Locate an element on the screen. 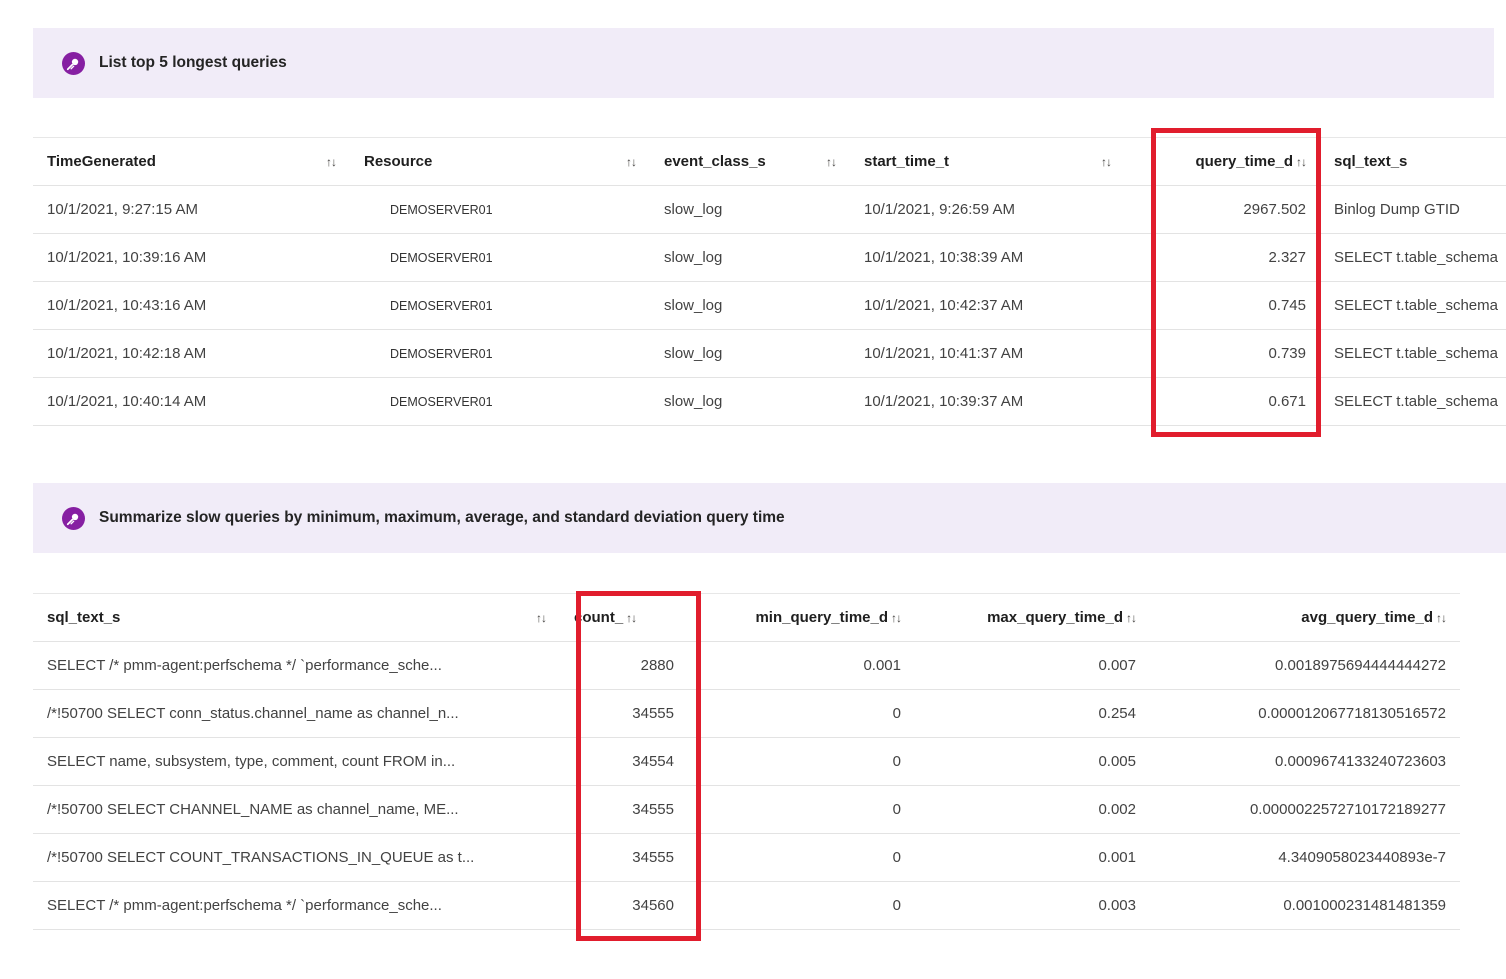  table-cell: 10/1/2021, 10:39:37 AM is located at coordinates (987, 401).